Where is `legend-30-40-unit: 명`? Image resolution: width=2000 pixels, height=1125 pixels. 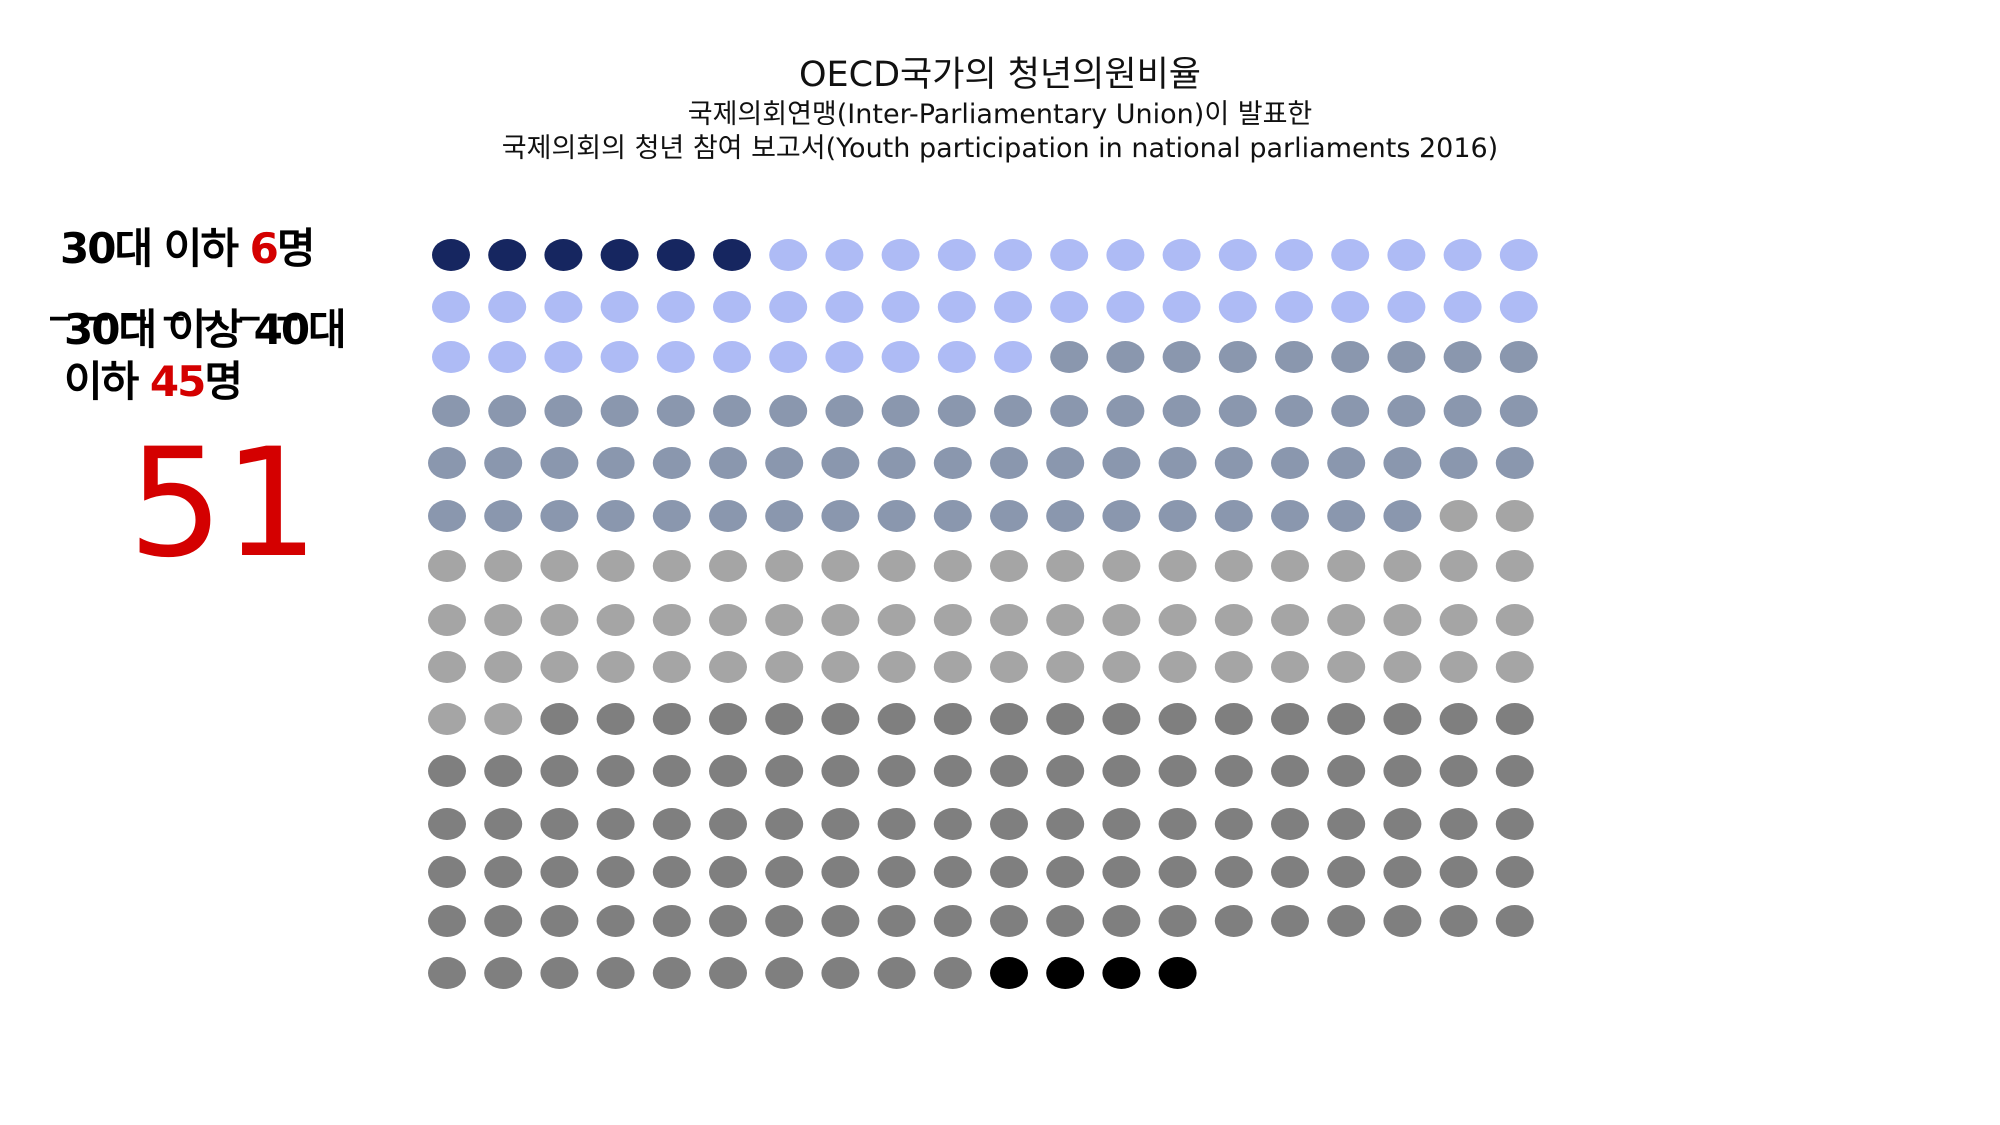
legend-30-40-unit: 명 is located at coordinates (223, 381).